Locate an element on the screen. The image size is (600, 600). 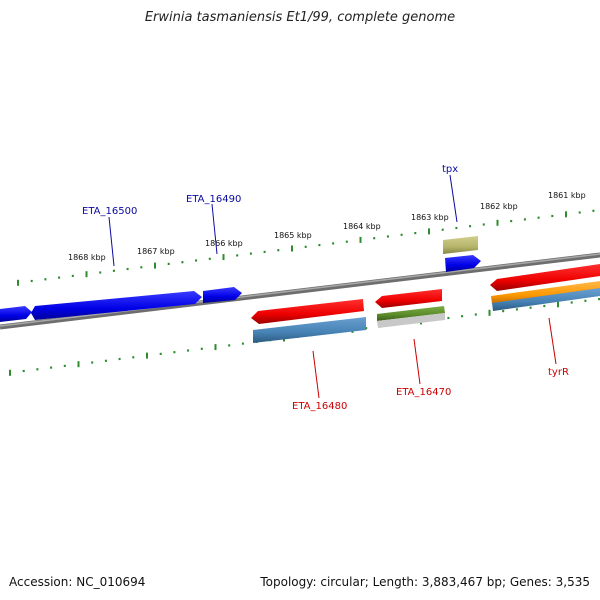
scale-label-1868: 1868 kbp is located at coordinates (87, 257).